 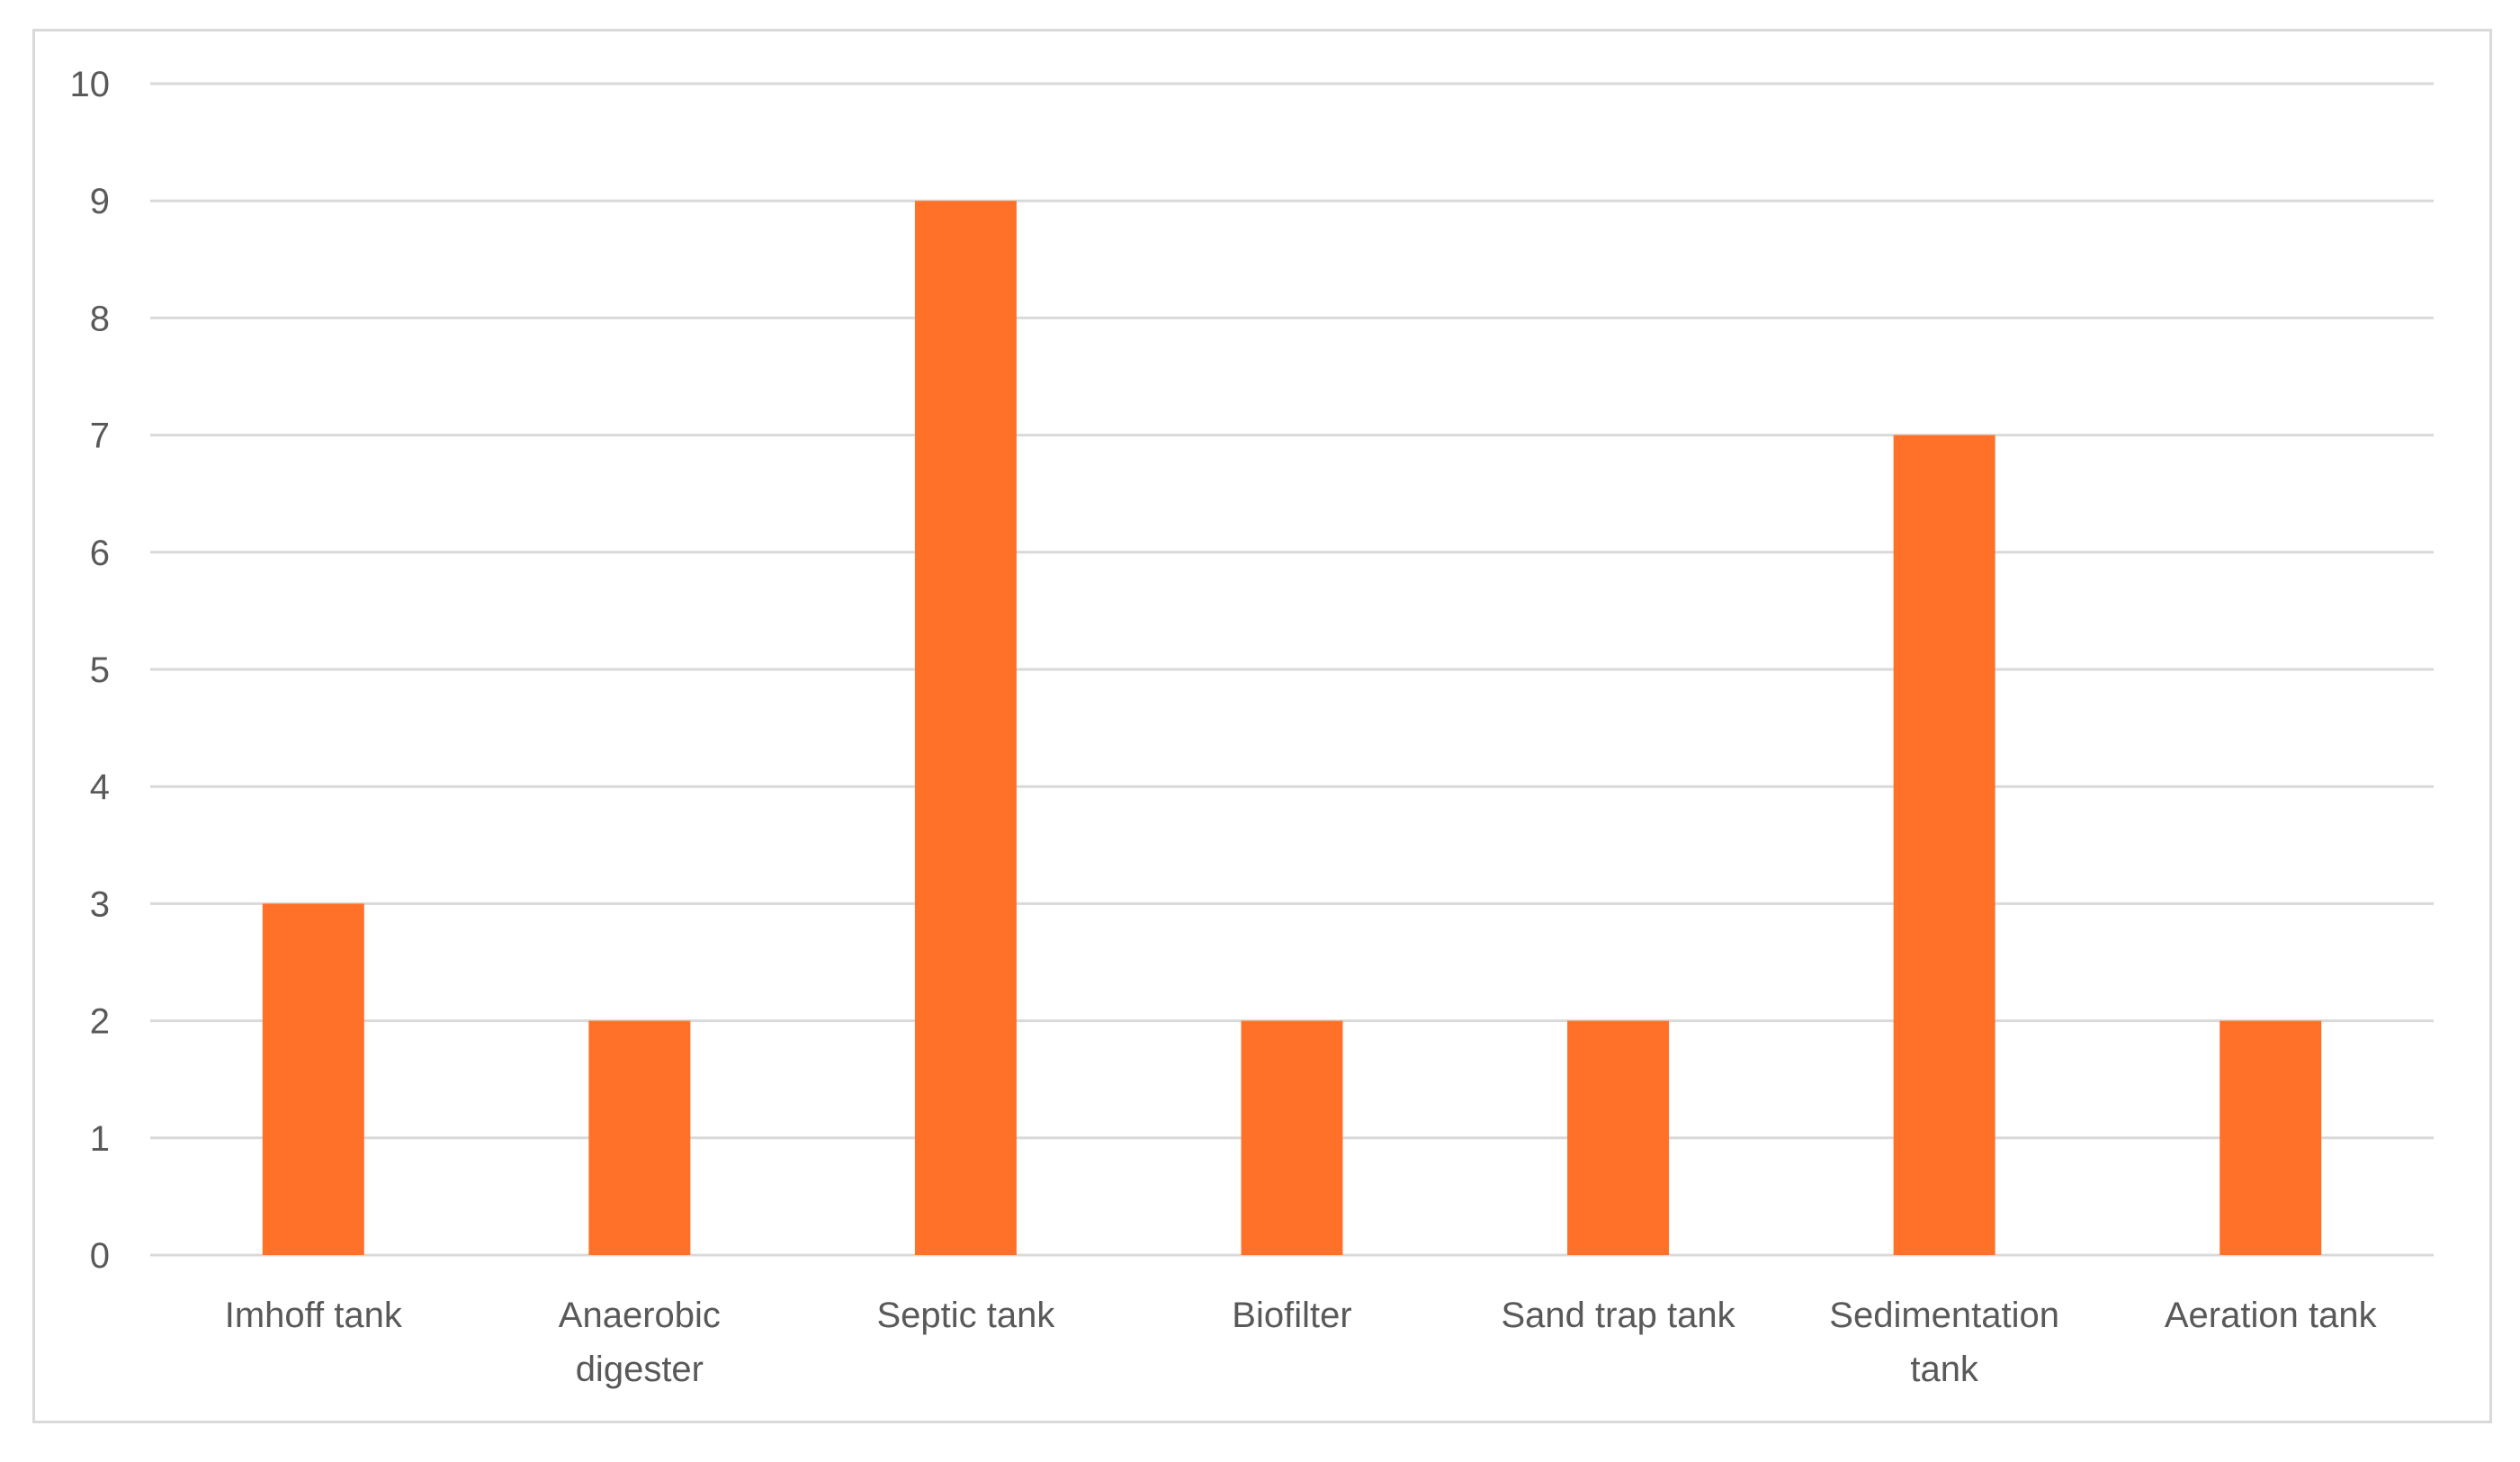 I want to click on y-tick-label: 8, so click(x=100, y=318).